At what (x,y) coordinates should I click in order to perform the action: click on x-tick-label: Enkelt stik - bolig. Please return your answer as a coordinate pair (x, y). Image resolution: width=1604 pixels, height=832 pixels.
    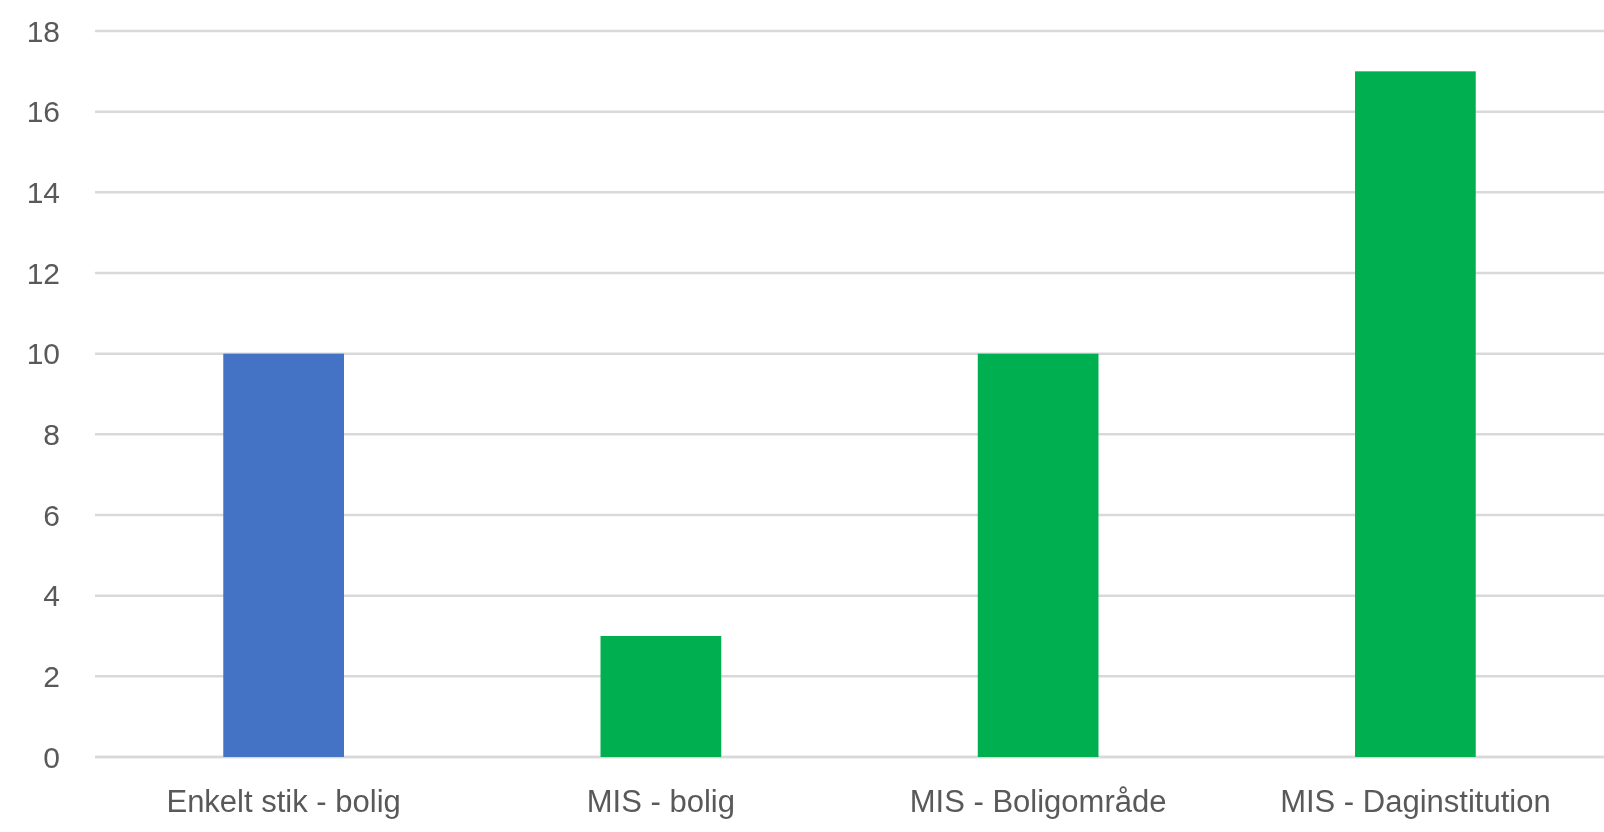
    Looking at the image, I should click on (283, 801).